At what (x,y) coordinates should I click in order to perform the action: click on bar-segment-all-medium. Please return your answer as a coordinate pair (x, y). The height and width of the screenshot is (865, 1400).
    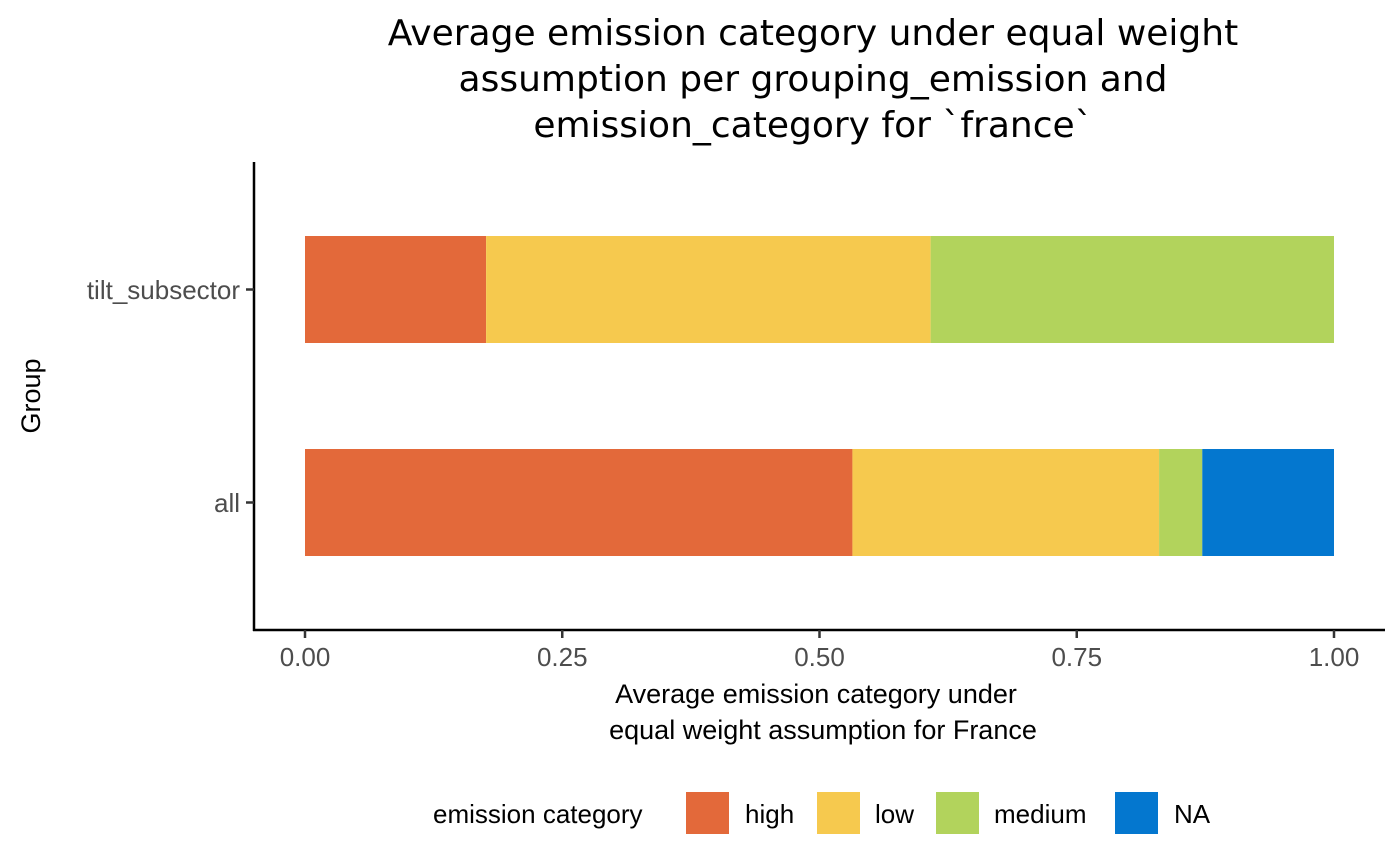
    Looking at the image, I should click on (1181, 502).